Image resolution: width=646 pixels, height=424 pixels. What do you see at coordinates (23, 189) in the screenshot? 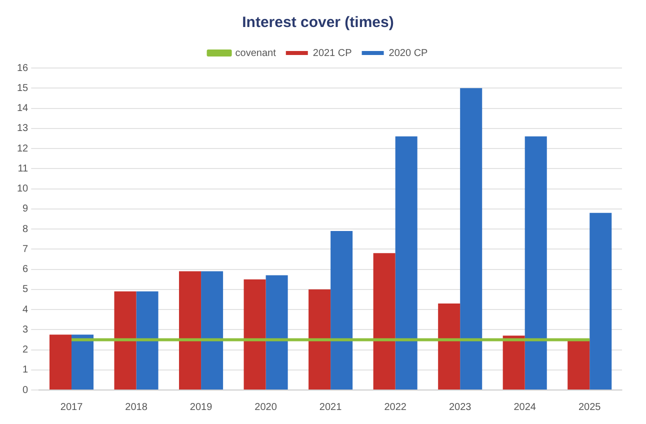
I see `y-tick-label: 10` at bounding box center [23, 189].